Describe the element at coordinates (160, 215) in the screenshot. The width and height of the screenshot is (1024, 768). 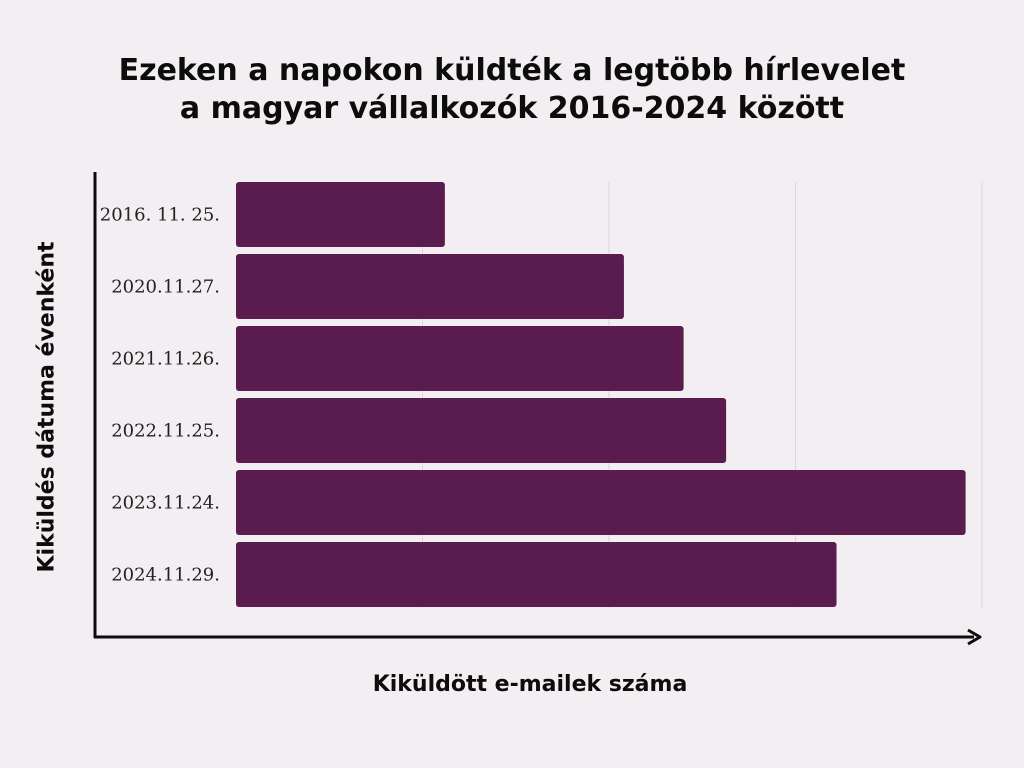
I see `category-label: 2016. 11. 25.` at that location.